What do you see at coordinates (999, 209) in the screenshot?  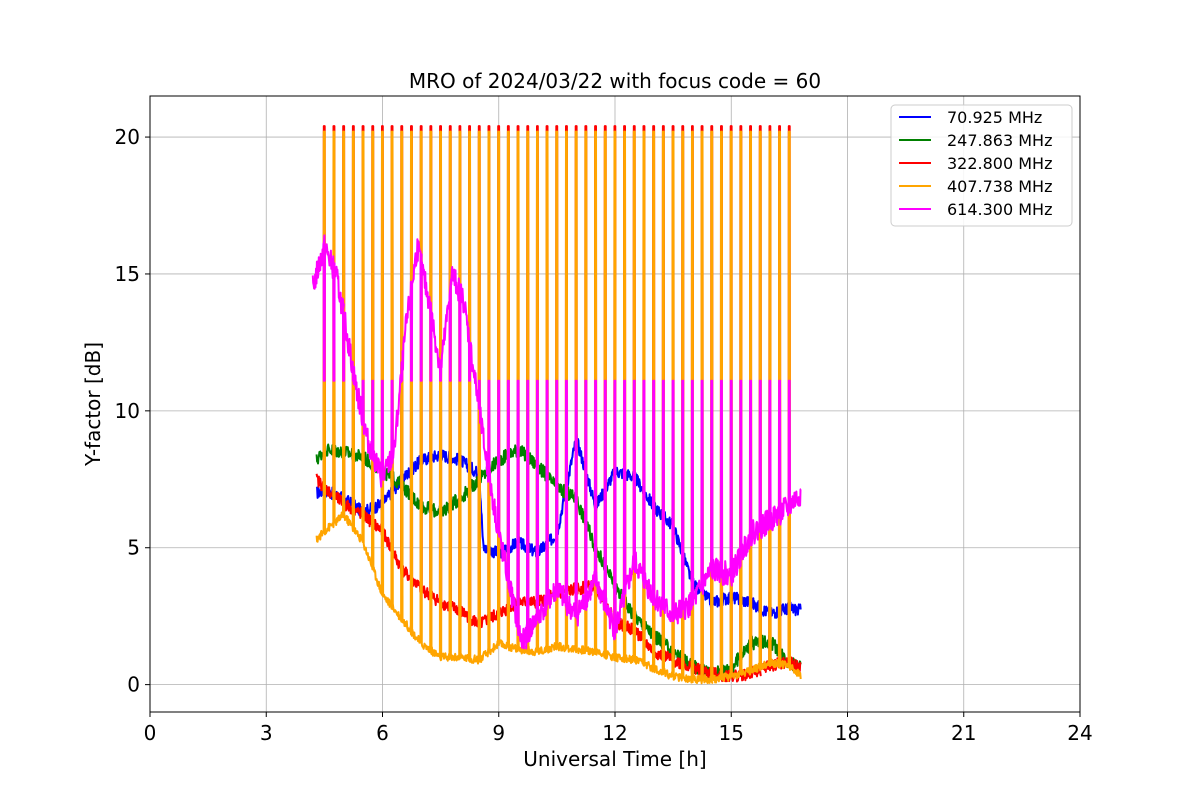 I see `legend-entry: 614.300 MHz` at bounding box center [999, 209].